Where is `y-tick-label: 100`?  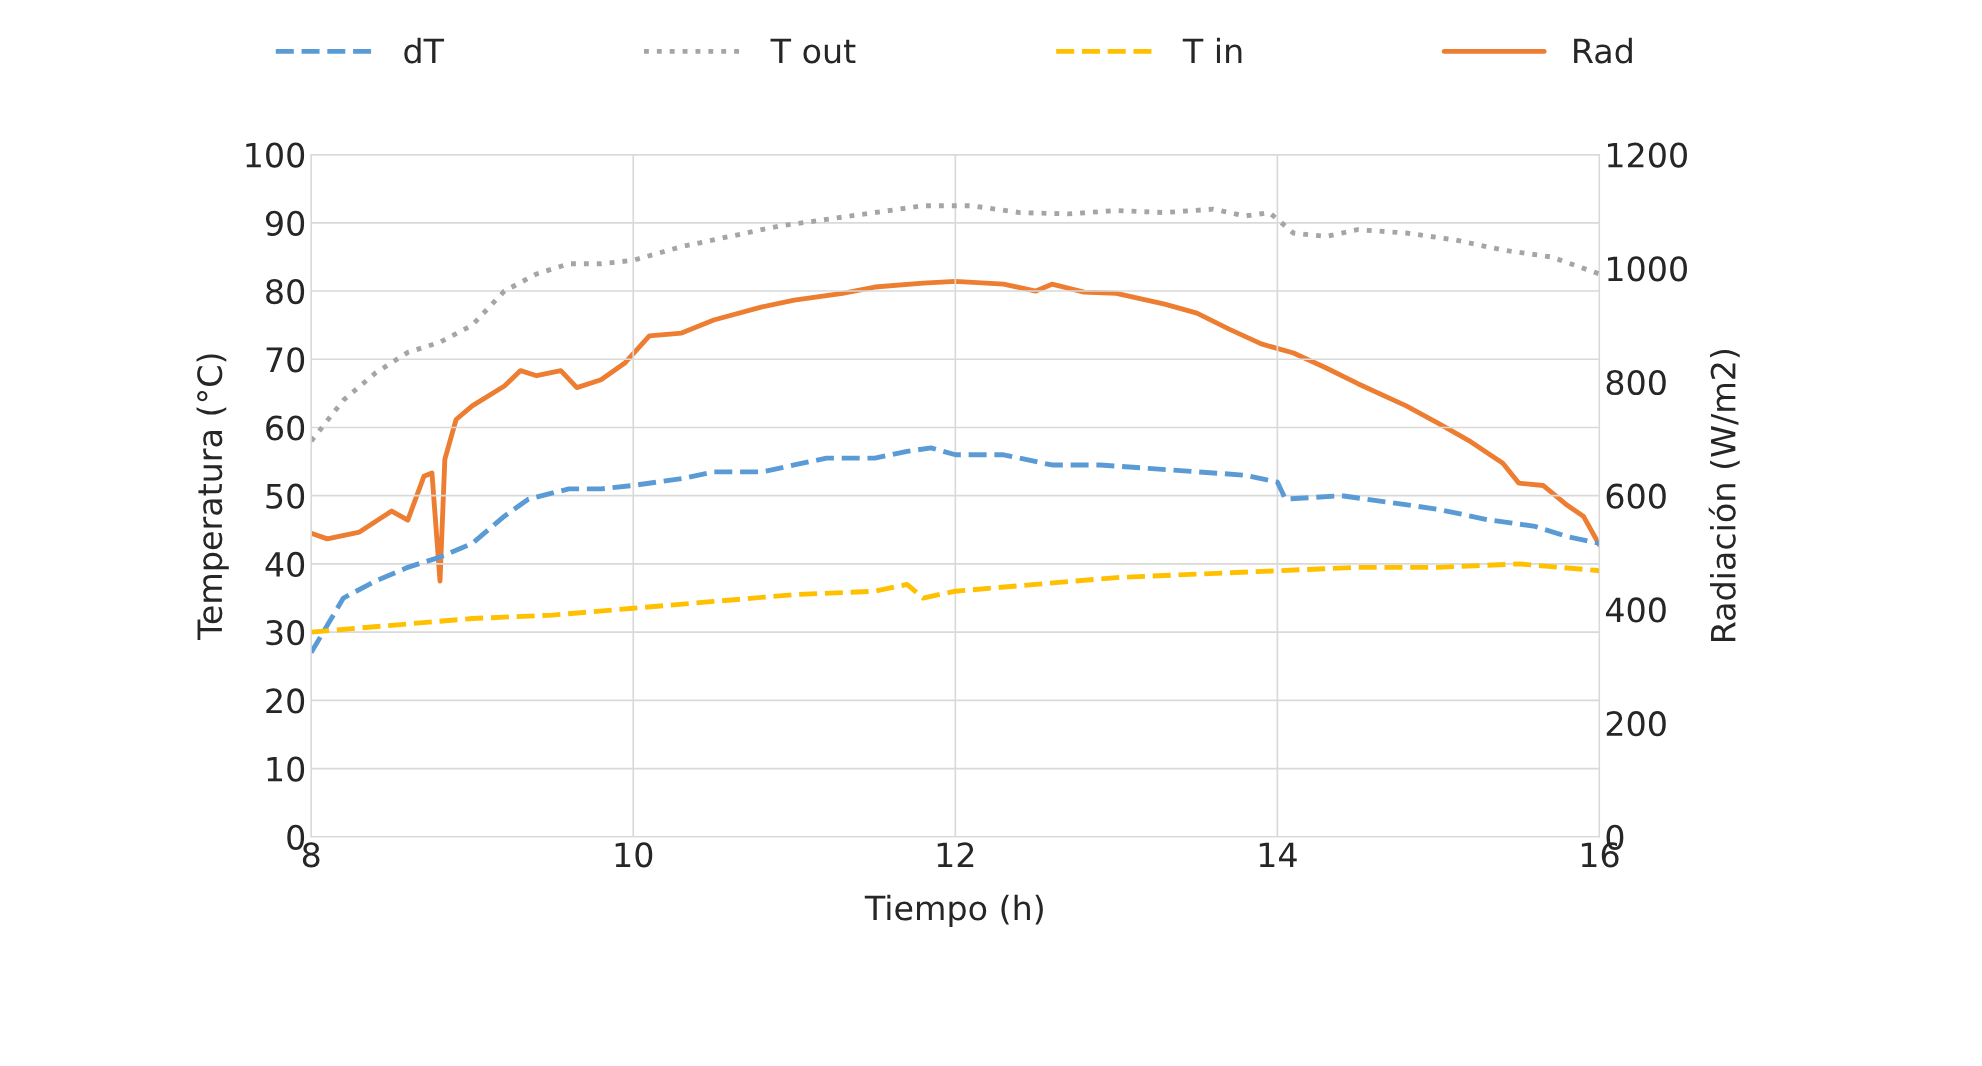
y-tick-label: 100 is located at coordinates (275, 155).